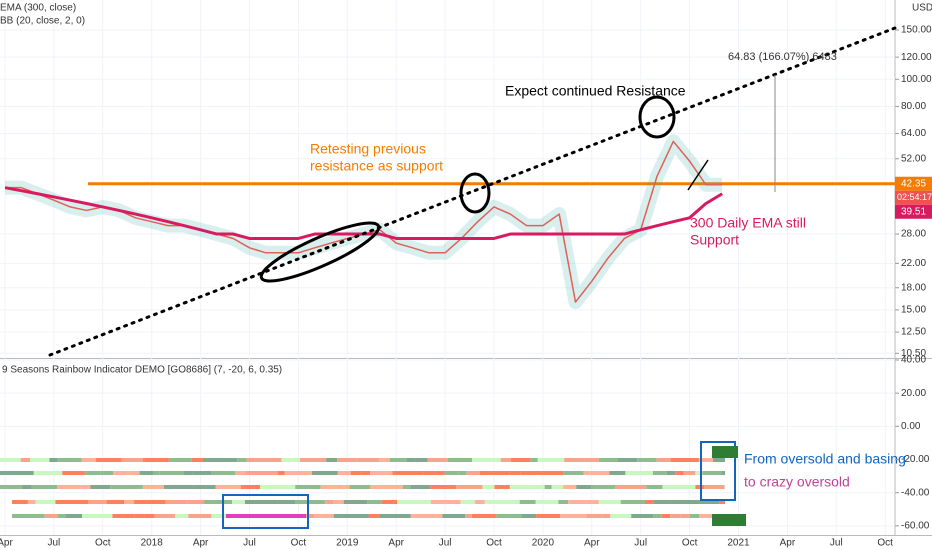 The image size is (932, 550). What do you see at coordinates (915, 459) in the screenshot?
I see `y-tick-label: -20.00` at bounding box center [915, 459].